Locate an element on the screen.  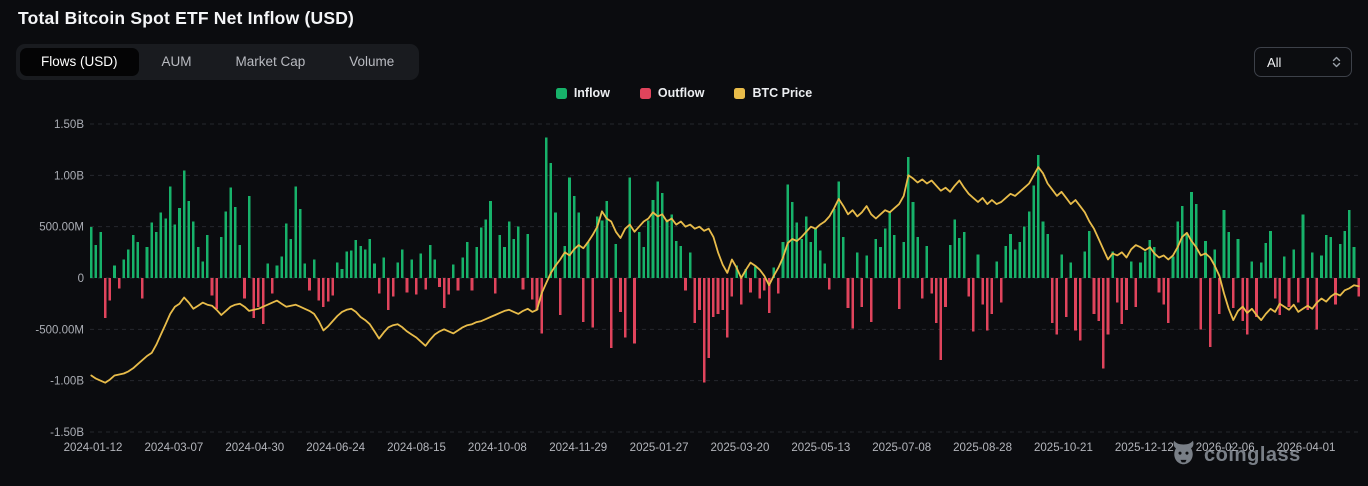
tab-market-cap: Market Cap is located at coordinates (270, 61).